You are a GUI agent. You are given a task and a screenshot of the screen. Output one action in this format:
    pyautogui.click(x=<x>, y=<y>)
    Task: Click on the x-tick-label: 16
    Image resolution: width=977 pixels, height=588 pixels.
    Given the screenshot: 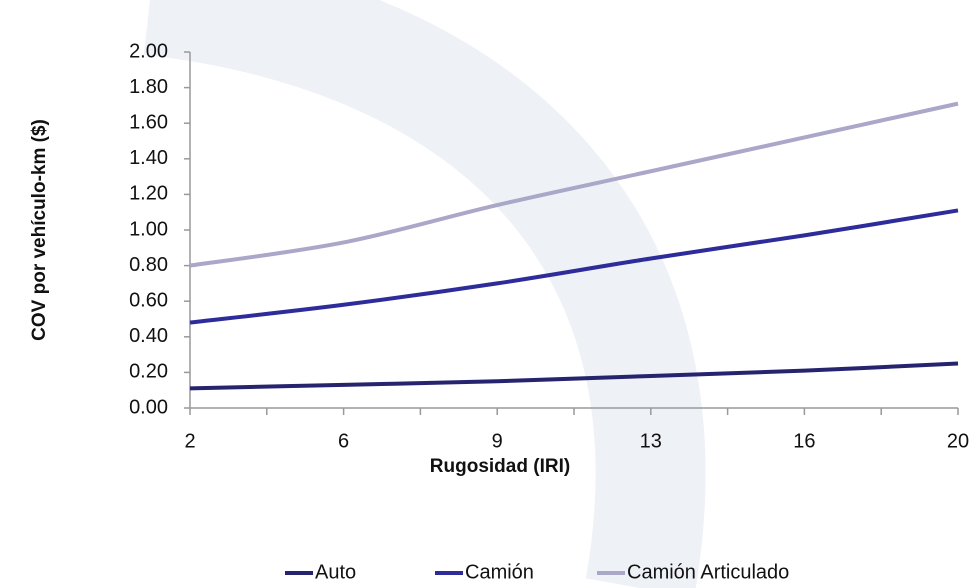 What is the action you would take?
    pyautogui.click(x=804, y=441)
    